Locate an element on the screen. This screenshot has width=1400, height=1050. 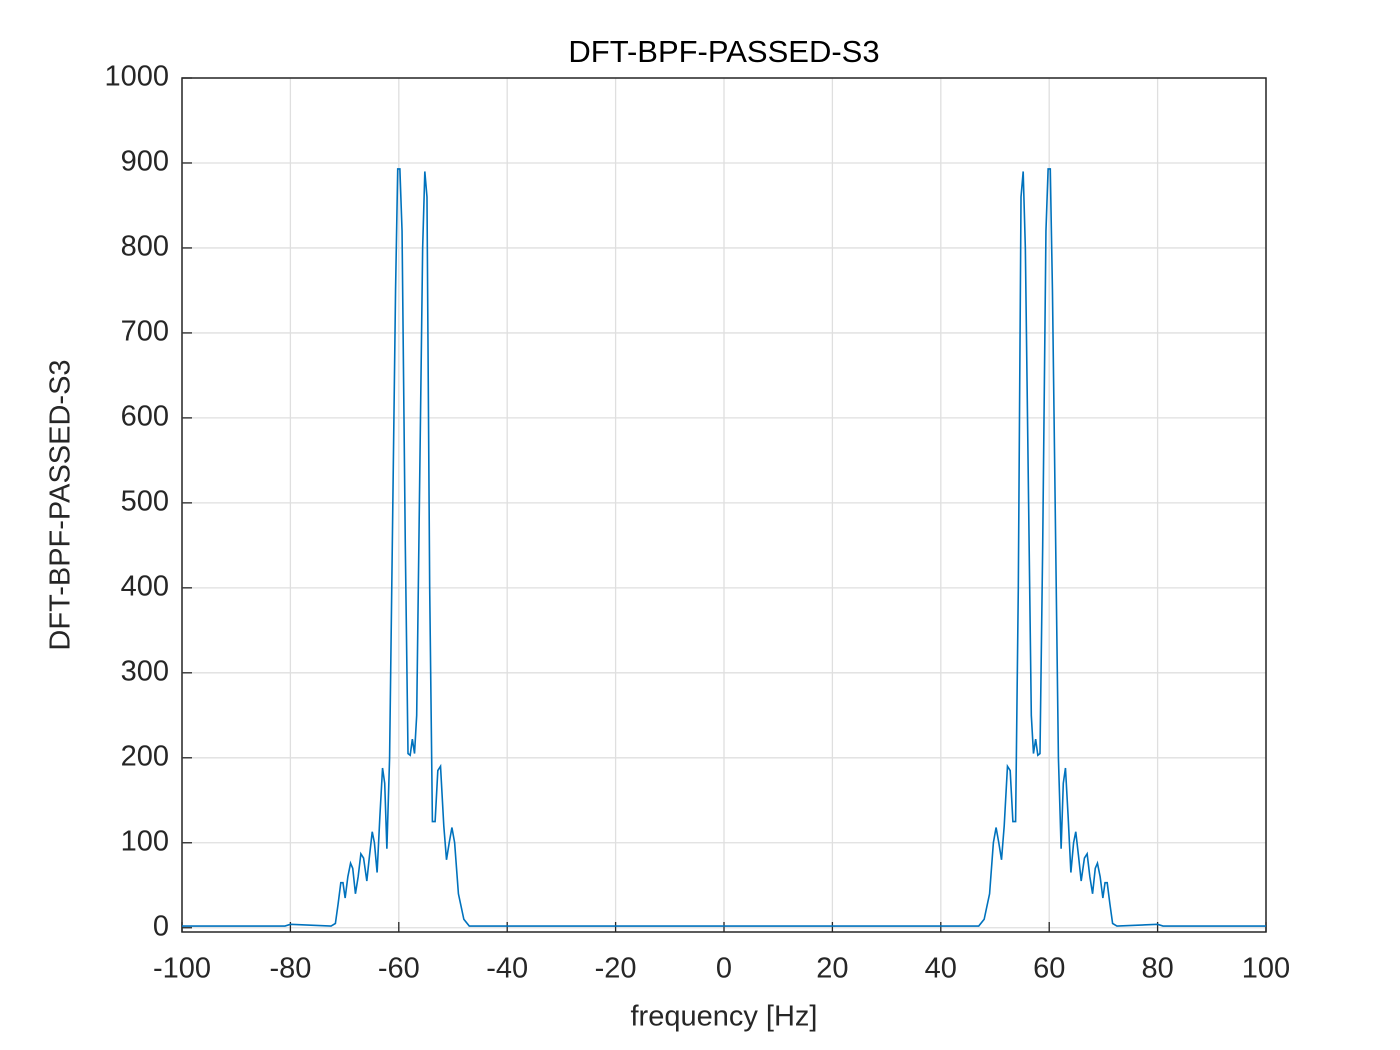
y-tick-label: 800 is located at coordinates (145, 247).